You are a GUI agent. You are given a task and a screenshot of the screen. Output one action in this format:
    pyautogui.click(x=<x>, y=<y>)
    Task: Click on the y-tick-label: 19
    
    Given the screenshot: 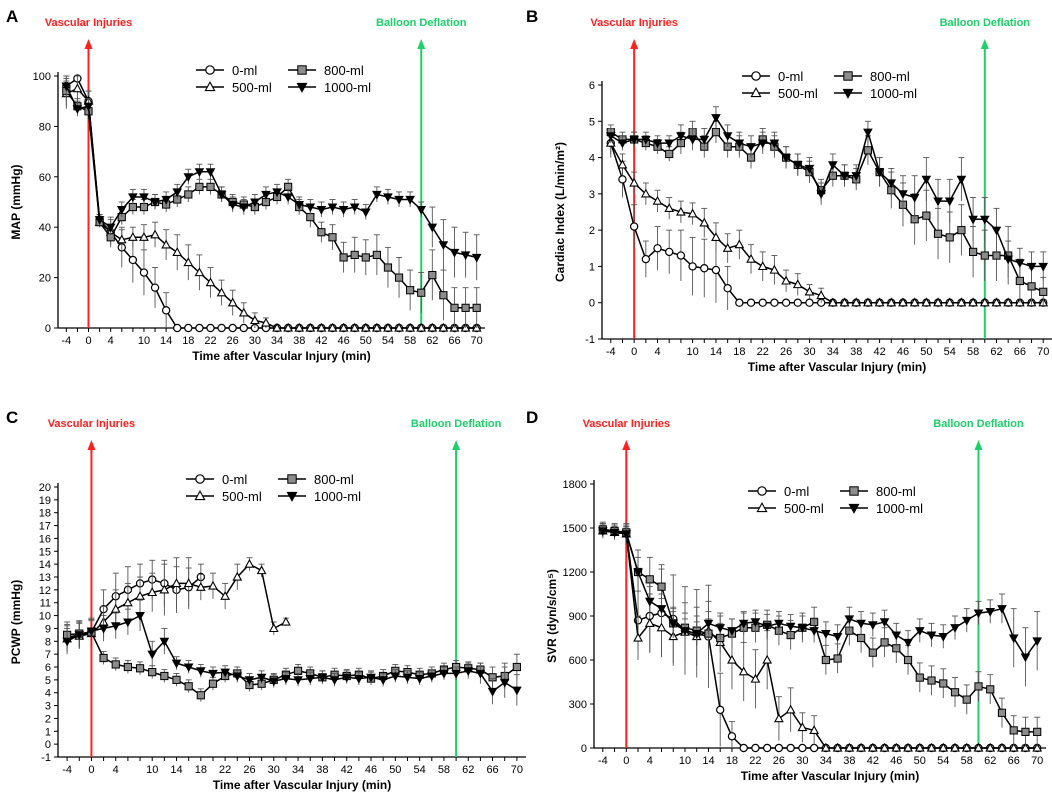 What is the action you would take?
    pyautogui.click(x=45, y=501)
    